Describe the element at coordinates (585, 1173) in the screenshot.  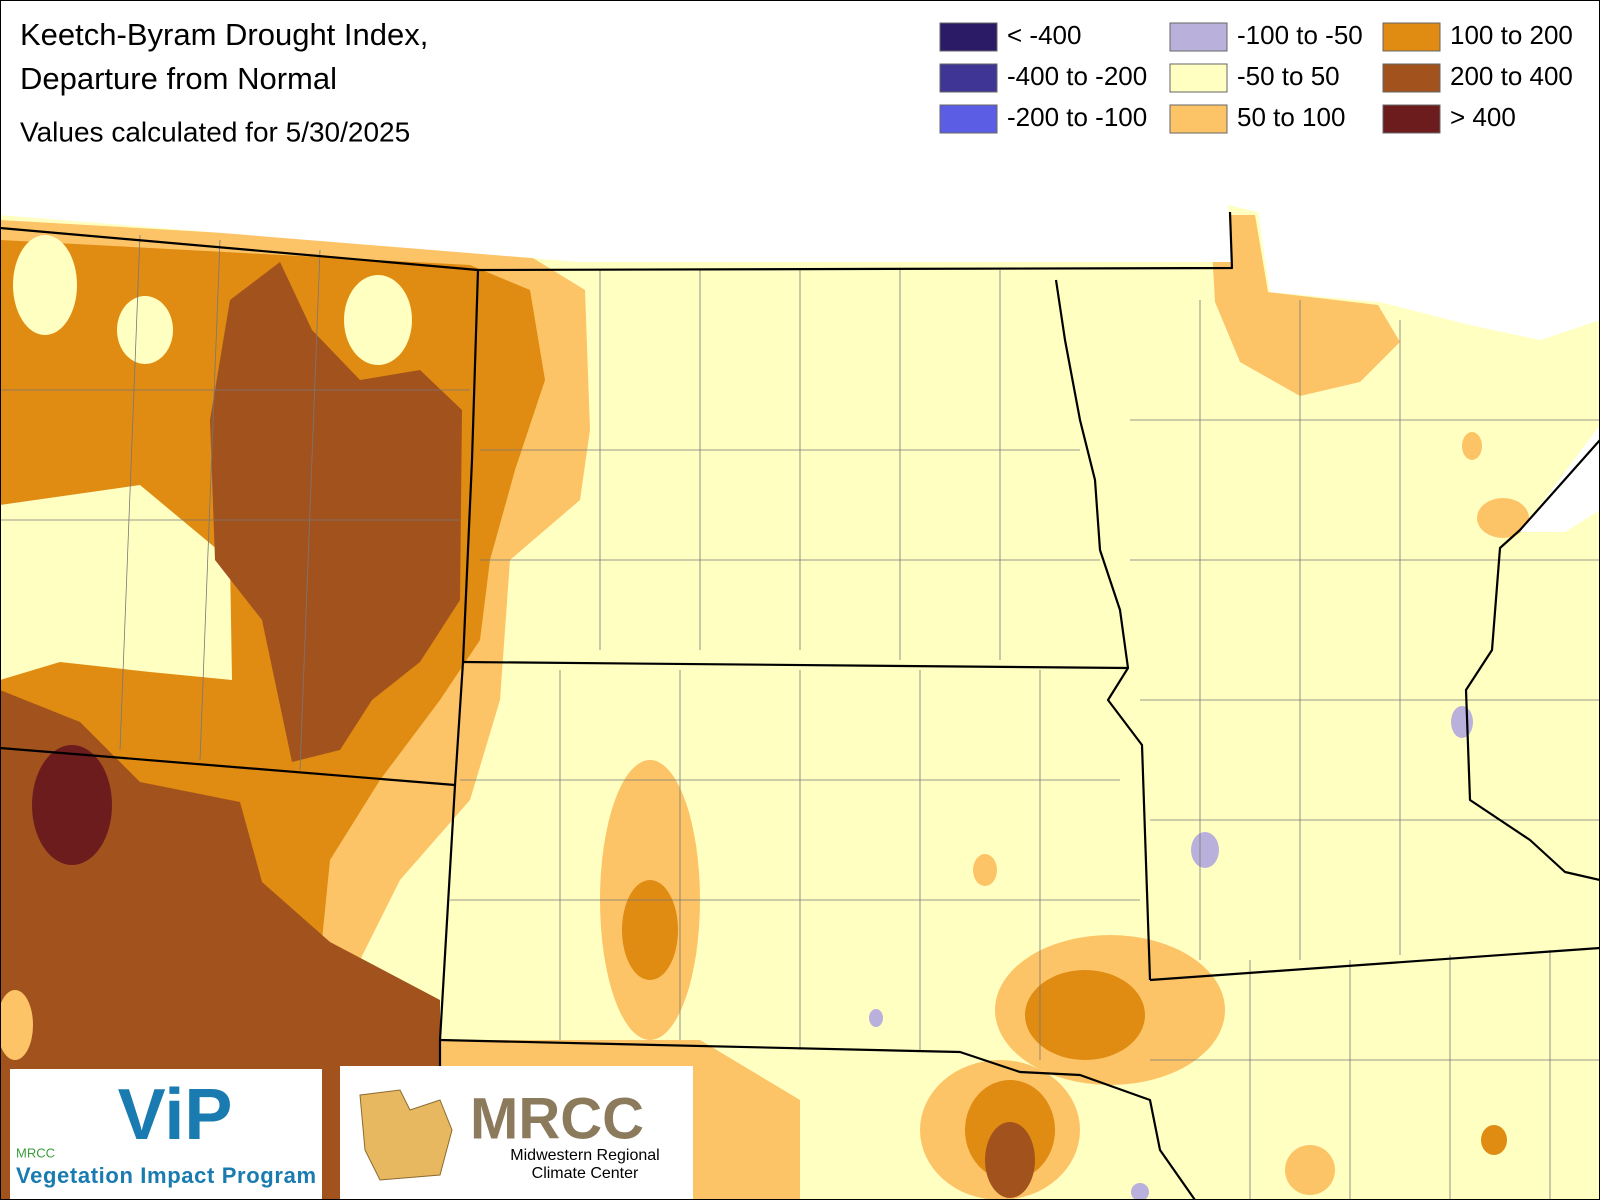
I see `logo-name: Climate Center` at that location.